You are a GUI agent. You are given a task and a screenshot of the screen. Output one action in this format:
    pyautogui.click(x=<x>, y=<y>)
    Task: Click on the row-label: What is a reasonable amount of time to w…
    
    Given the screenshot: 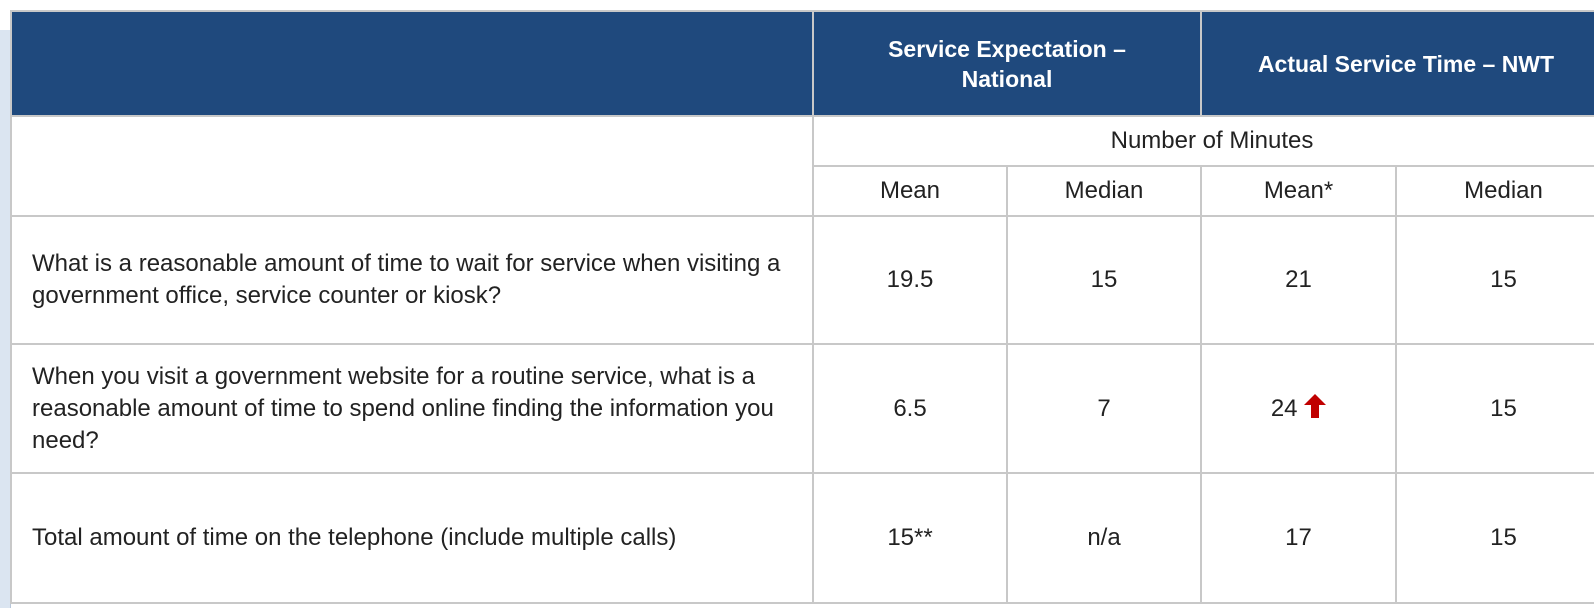 What is the action you would take?
    pyautogui.click(x=412, y=280)
    